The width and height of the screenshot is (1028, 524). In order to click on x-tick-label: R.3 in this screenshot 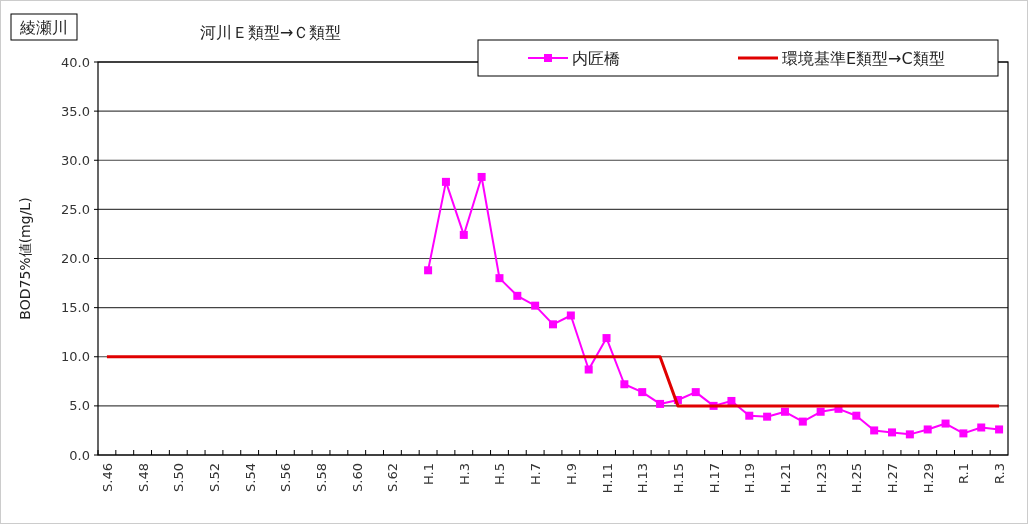, I will do `click(1000, 473)`.